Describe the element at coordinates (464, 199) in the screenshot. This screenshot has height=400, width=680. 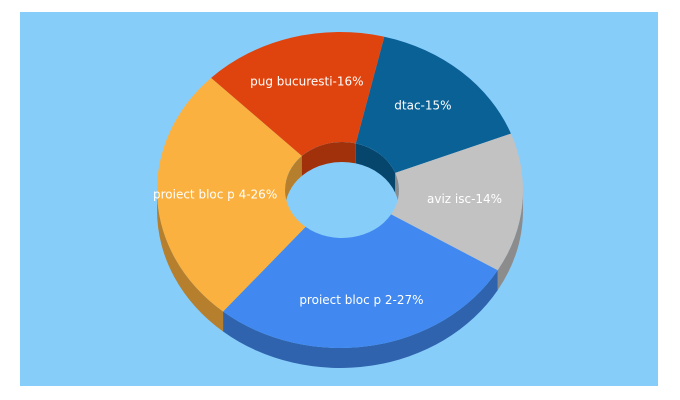
I see `slice-label: aviz isc-14%` at that location.